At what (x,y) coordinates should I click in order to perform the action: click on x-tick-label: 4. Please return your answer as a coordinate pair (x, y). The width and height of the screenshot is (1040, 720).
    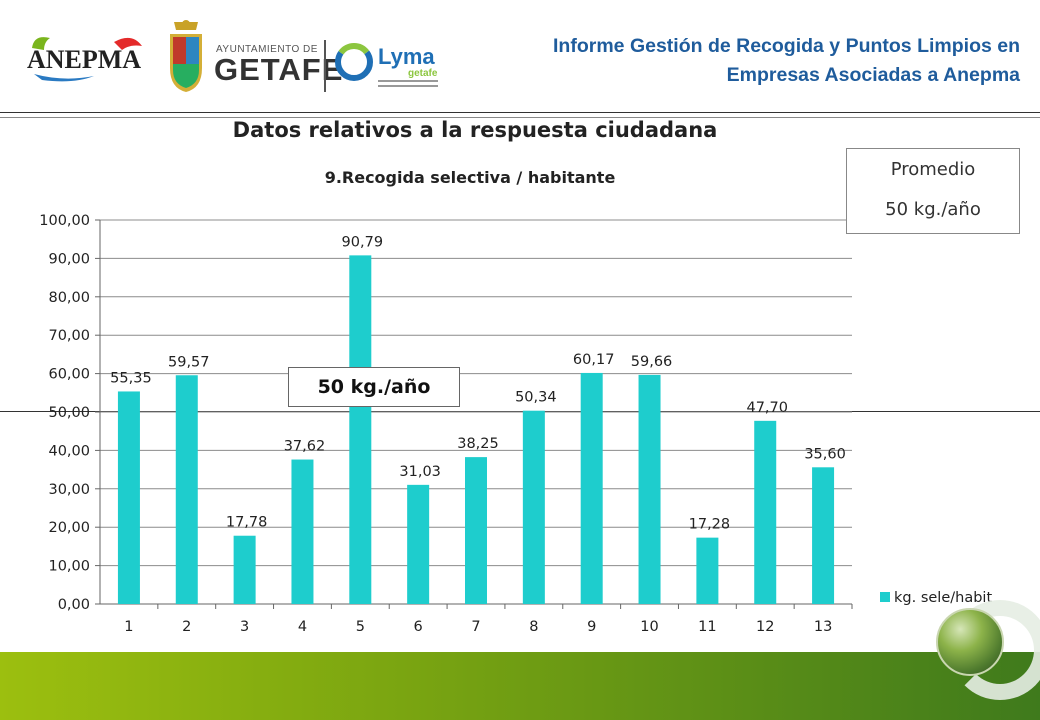
    Looking at the image, I should click on (302, 627).